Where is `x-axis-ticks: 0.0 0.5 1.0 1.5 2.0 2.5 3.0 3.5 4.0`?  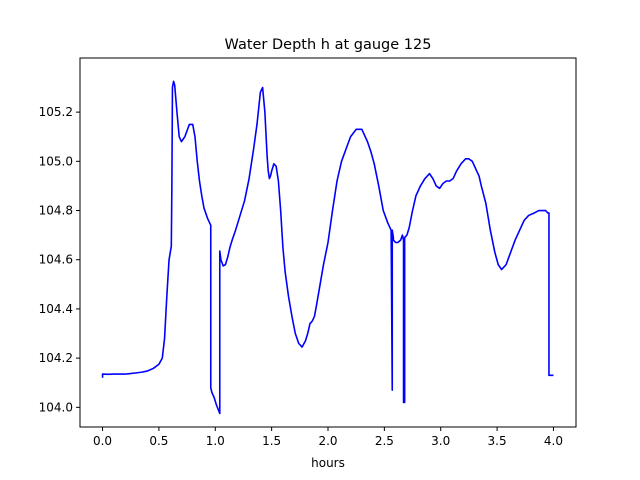 x-axis-ticks: 0.0 0.5 1.0 1.5 2.0 2.5 3.0 3.5 4.0 is located at coordinates (328, 437).